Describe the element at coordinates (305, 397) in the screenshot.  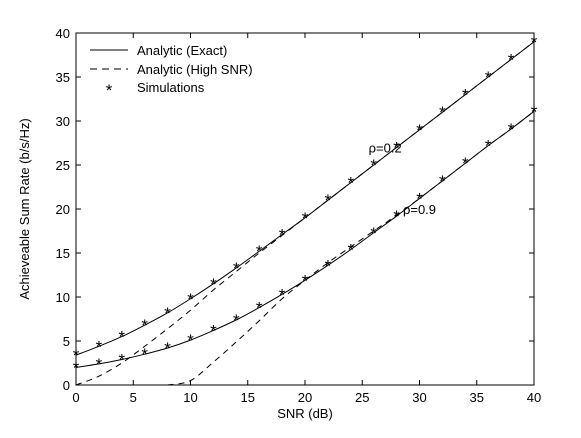
I see `x-tick-label: 20` at that location.